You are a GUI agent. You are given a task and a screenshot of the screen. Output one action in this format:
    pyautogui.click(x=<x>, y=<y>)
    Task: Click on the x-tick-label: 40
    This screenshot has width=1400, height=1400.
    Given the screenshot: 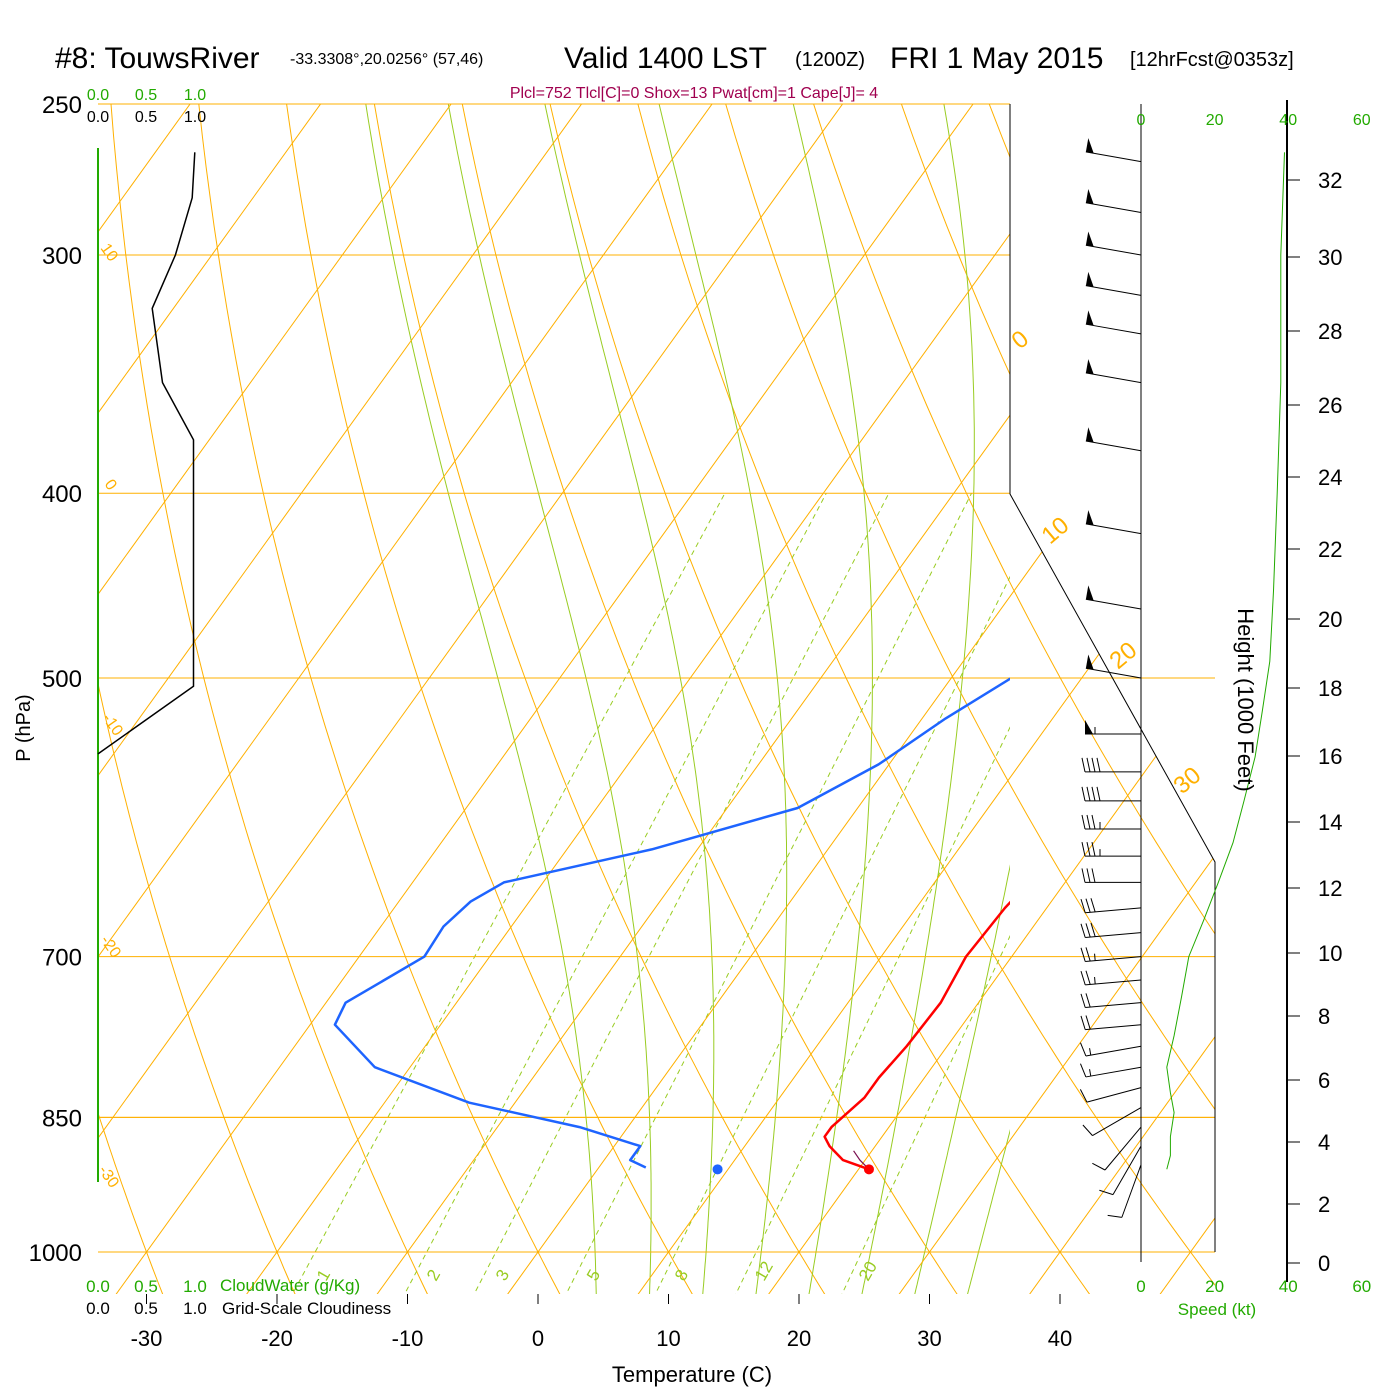 What is the action you would take?
    pyautogui.click(x=1060, y=1338)
    